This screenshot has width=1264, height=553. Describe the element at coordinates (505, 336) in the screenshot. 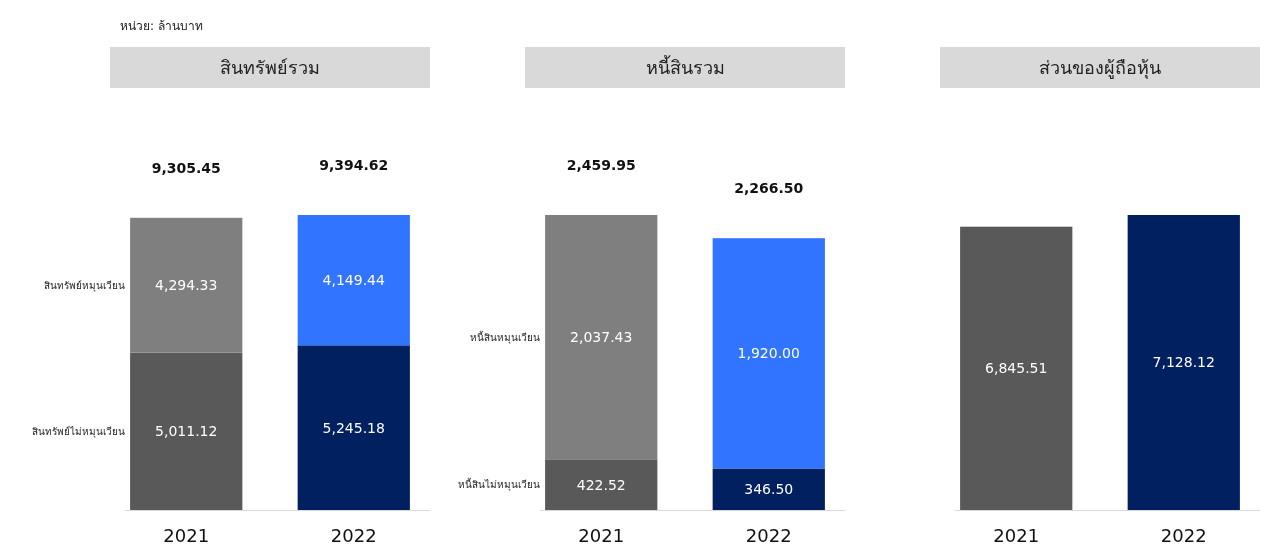

I see `series-label: หนี้สินหมุนเวียน` at that location.